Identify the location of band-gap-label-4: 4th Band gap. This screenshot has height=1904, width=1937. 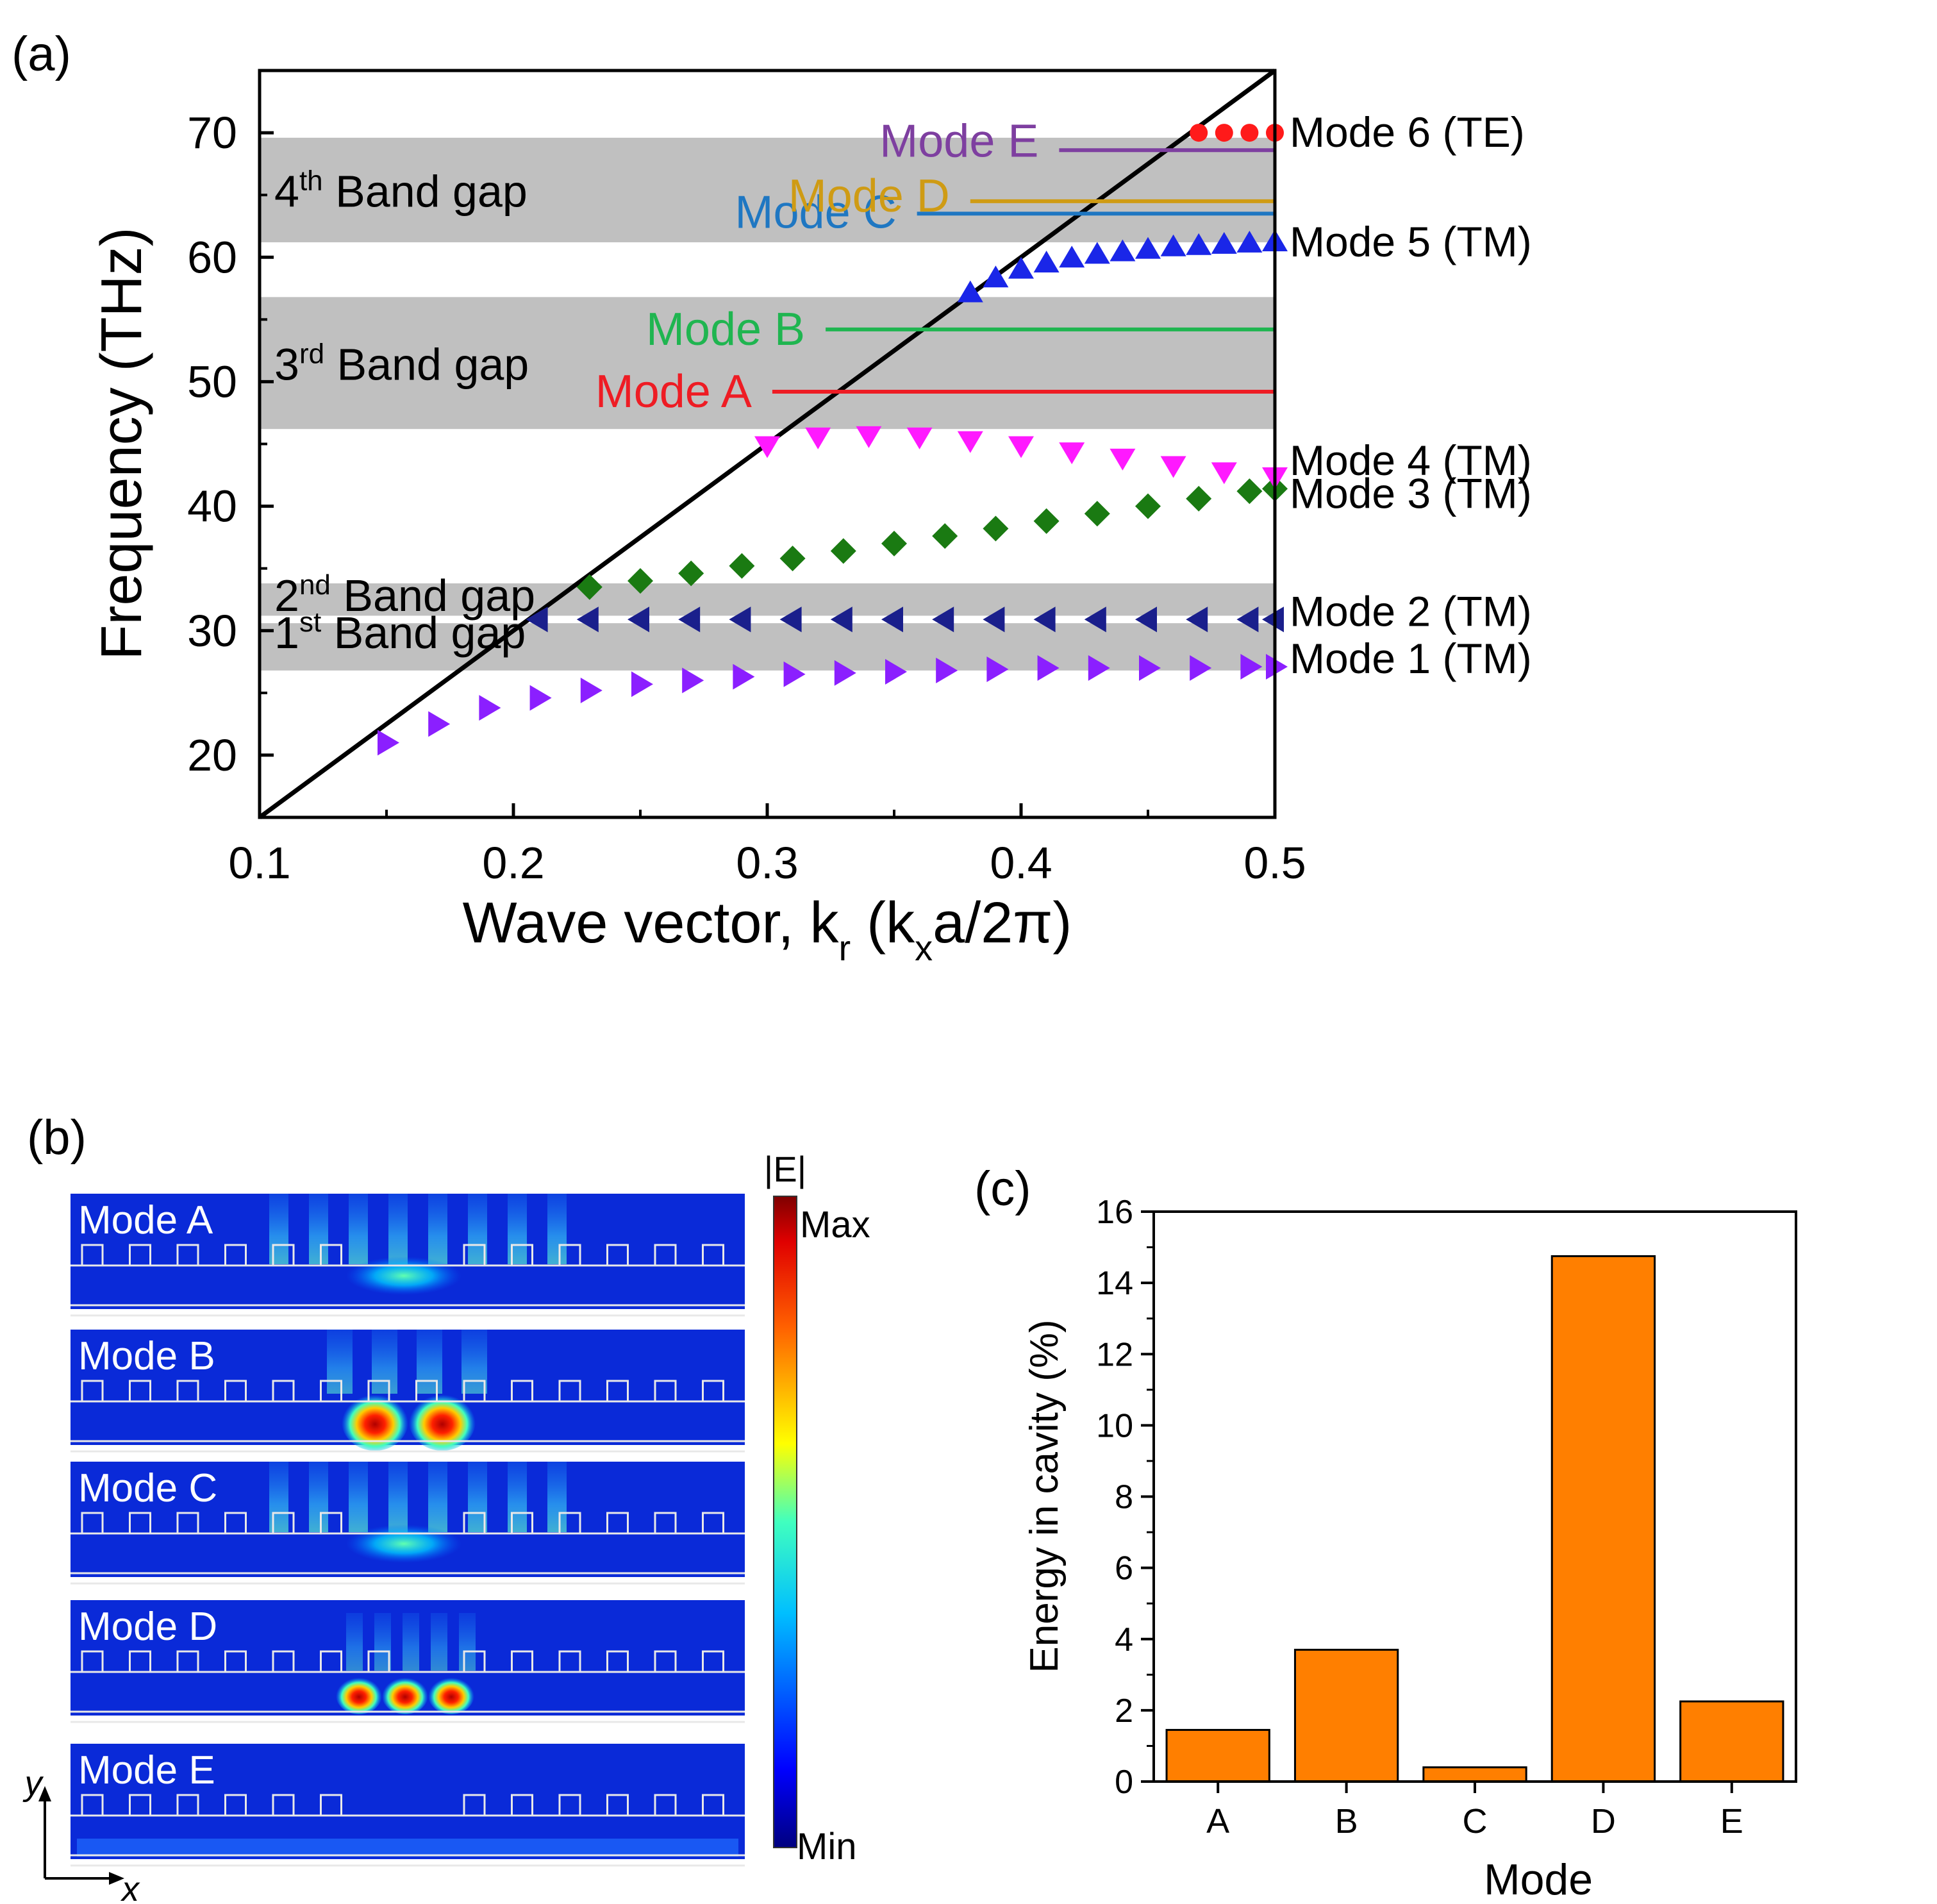
(401, 190).